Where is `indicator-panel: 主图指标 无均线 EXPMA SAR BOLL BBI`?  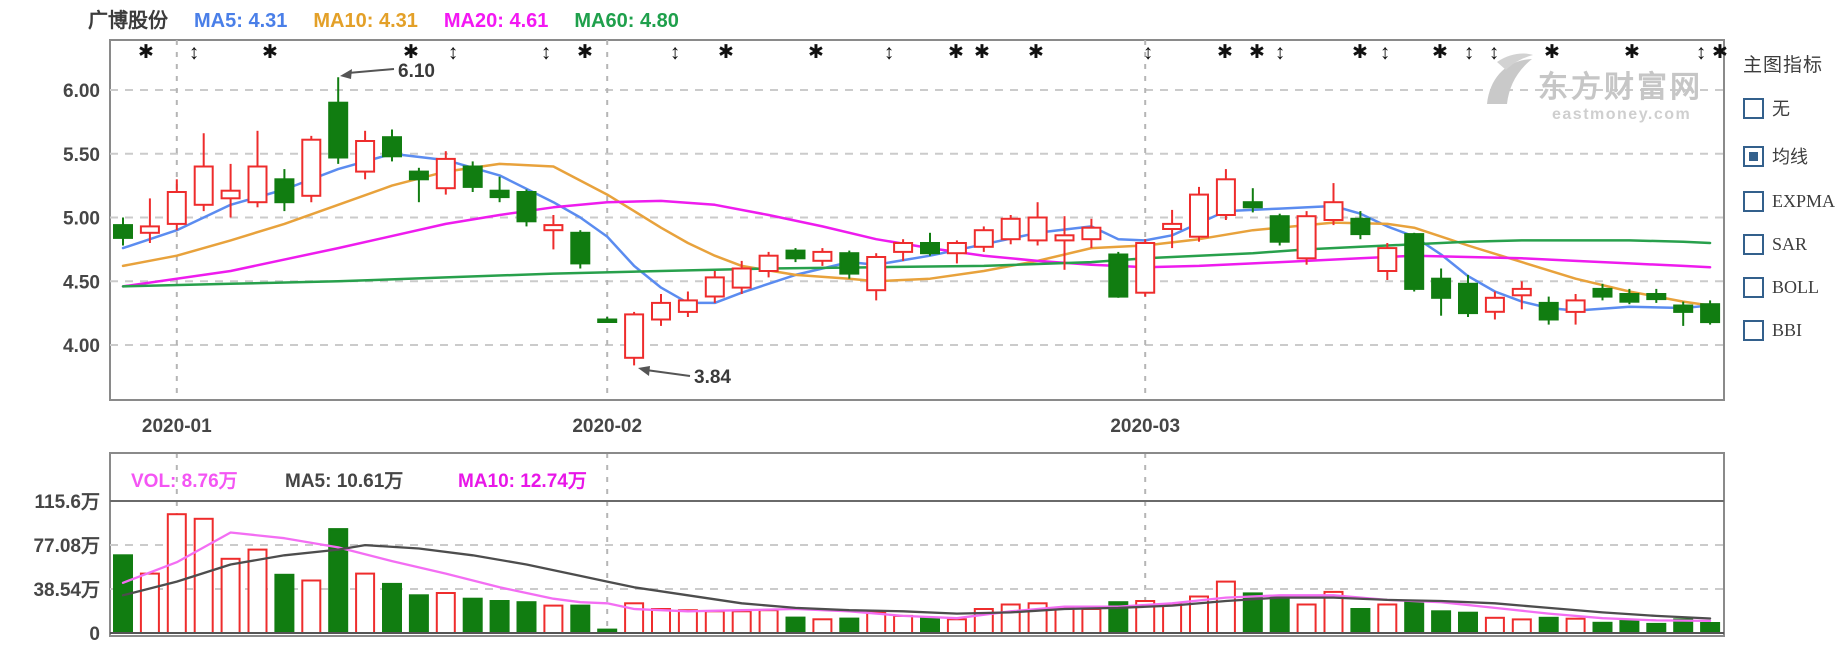
indicator-panel: 主图指标 无均线 EXPMA SAR BOLL BBI is located at coordinates (1789, 206).